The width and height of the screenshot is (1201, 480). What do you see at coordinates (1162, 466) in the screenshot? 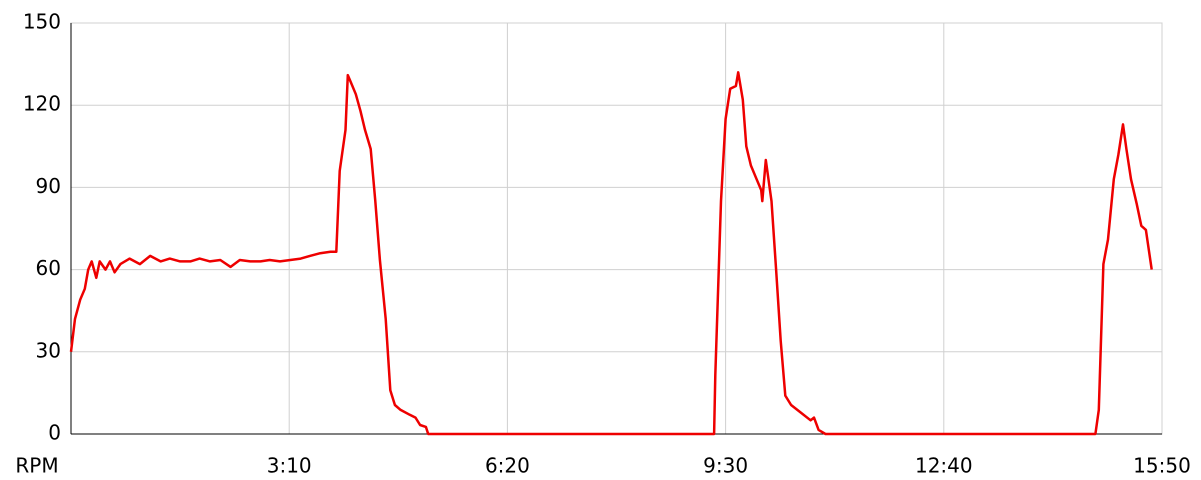
I see `x-tick-label: 15:50` at bounding box center [1162, 466].